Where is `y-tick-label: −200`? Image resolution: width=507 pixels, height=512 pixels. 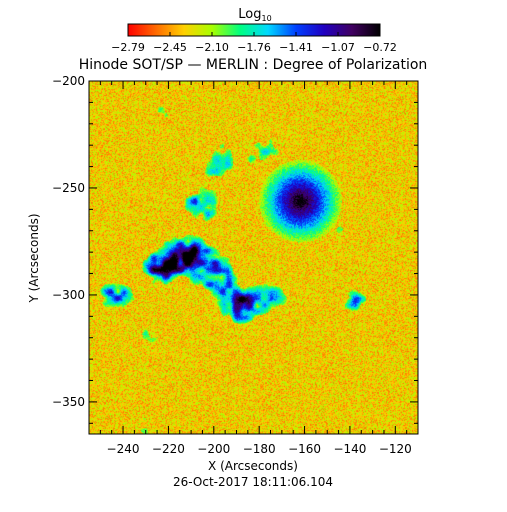 y-tick-label: −200 is located at coordinates (68, 81).